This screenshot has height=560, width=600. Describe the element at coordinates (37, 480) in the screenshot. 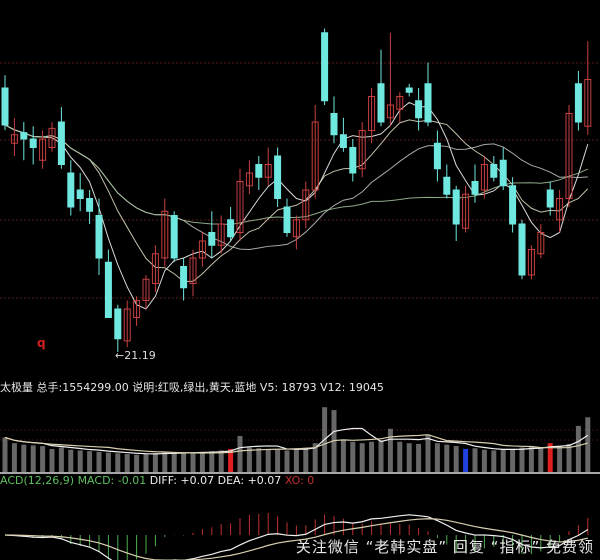

I see `macd-indicator-name: ACD(12,26,9)` at that location.